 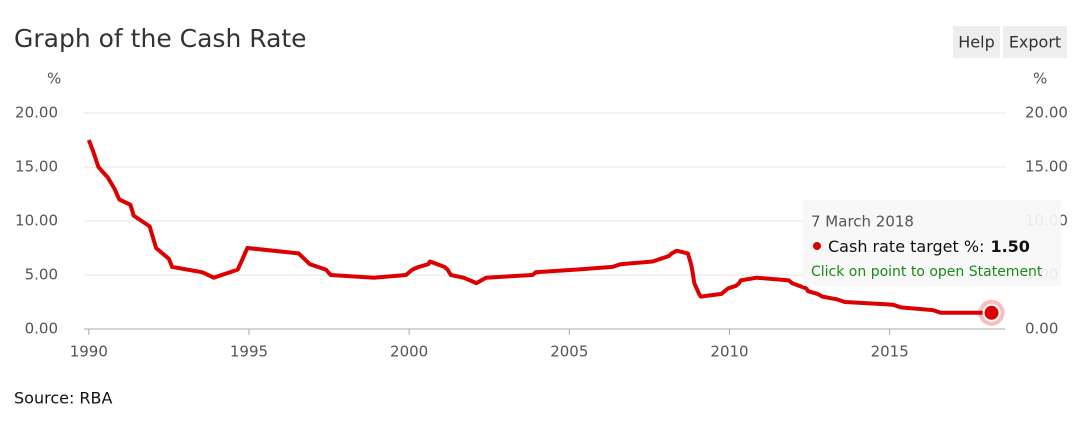 I want to click on tooltip-hint: Click on point to open Statement, so click(x=927, y=272).